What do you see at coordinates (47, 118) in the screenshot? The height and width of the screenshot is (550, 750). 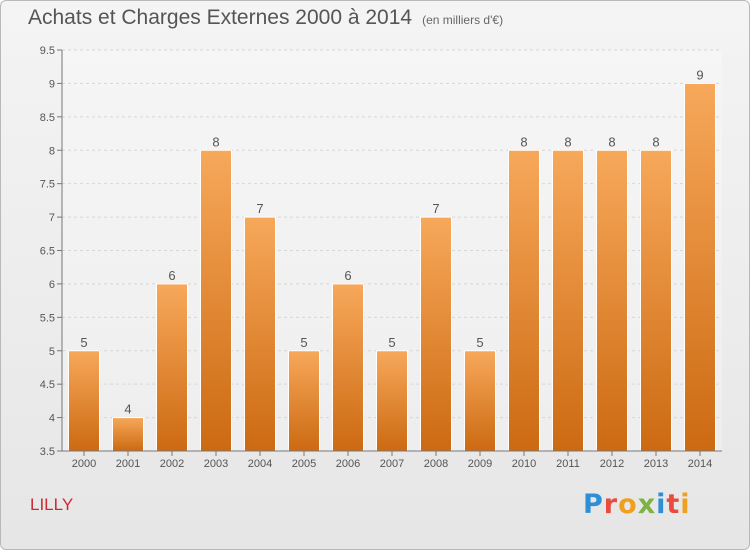 I see `y-tick-label: 8.5` at bounding box center [47, 118].